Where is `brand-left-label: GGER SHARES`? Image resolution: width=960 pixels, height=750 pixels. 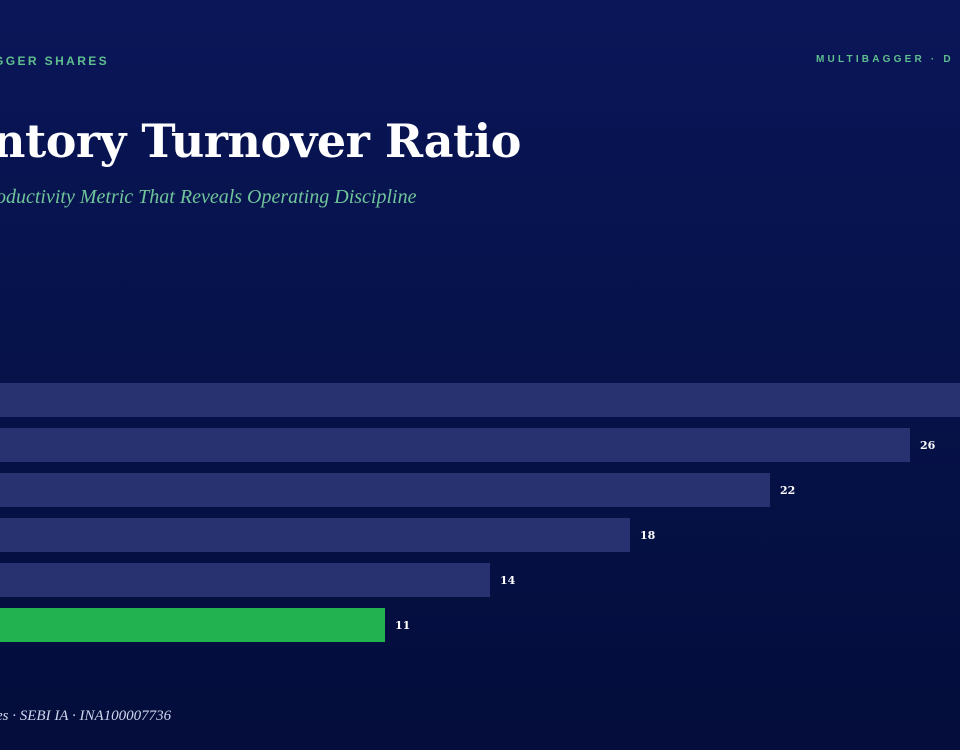 brand-left-label: GGER SHARES is located at coordinates (55, 61).